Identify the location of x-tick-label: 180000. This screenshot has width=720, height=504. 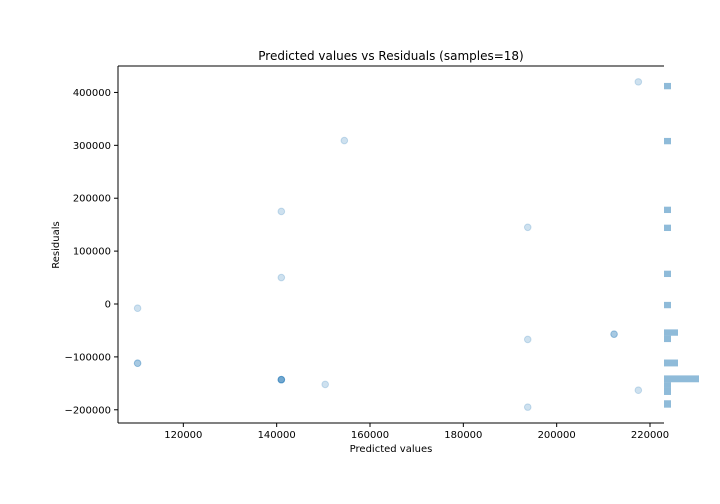
(463, 435).